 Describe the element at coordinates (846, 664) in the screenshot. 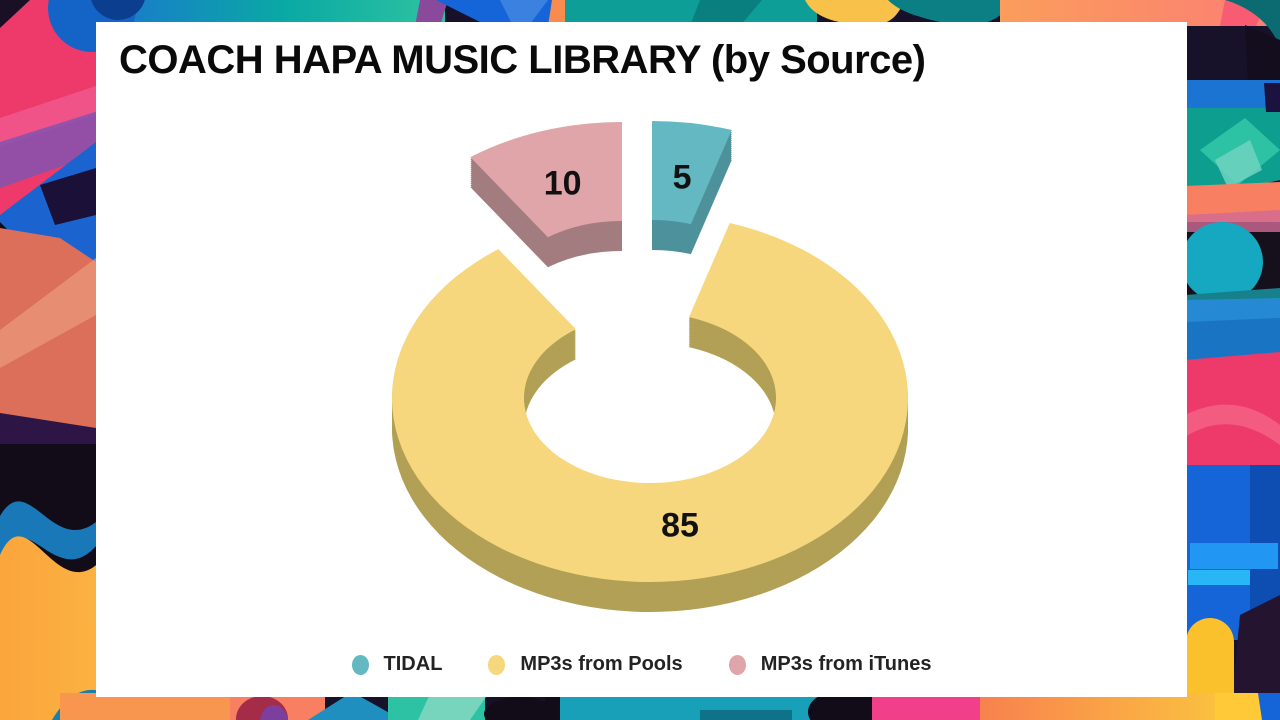

I see `legend-label-mp3s-from-itunes: MP3s from iTunes` at that location.